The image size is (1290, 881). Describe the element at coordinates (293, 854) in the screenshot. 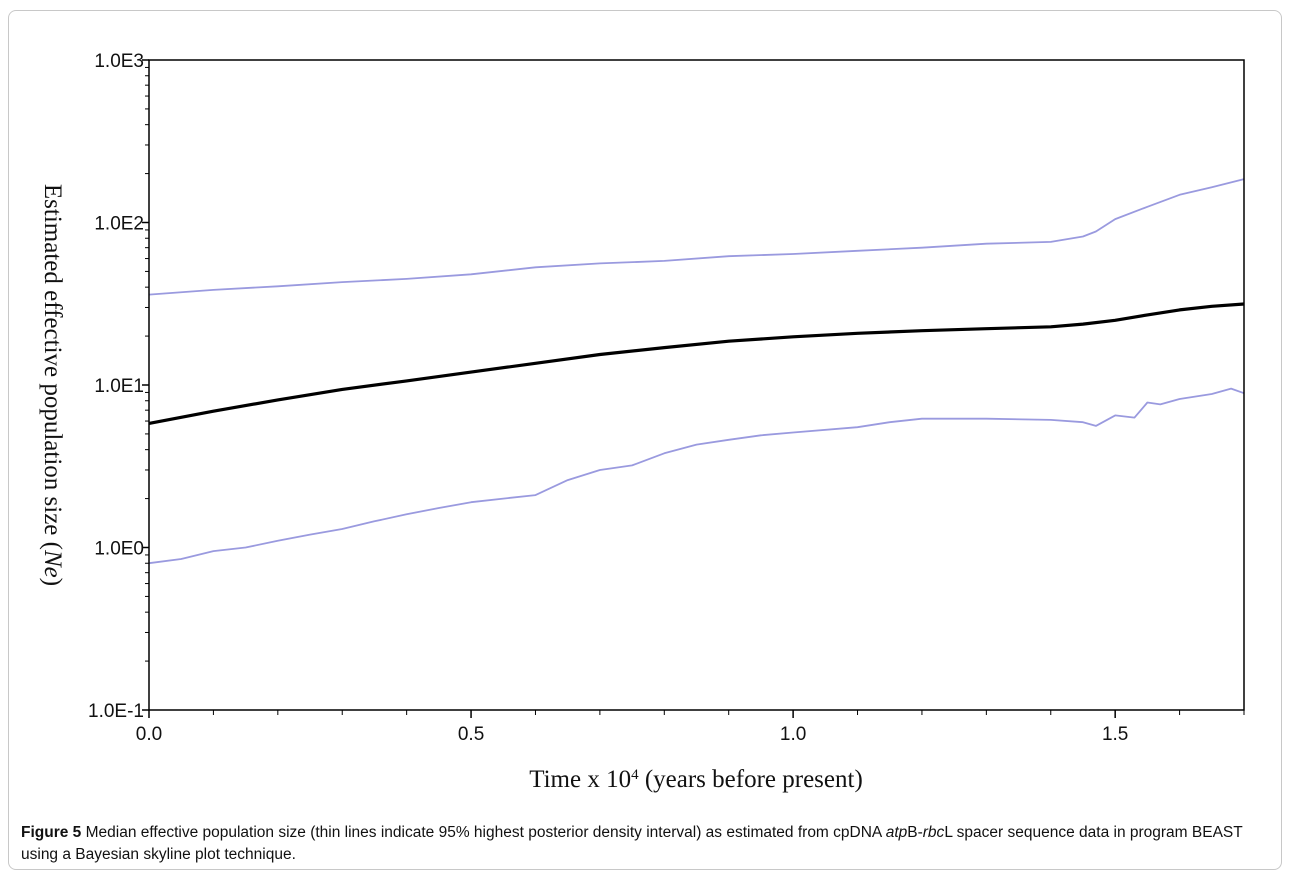

I see `caption-period: .` at that location.